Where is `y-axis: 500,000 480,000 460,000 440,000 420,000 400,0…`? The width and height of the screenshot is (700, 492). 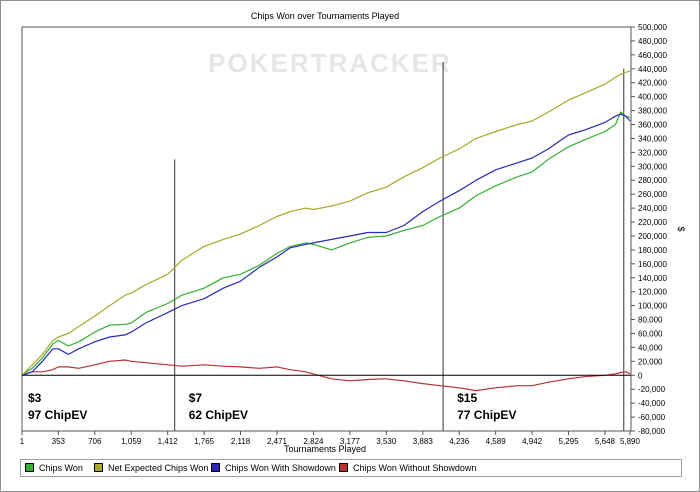
y-axis: 500,000 480,000 460,000 440,000 420,000 400,0… is located at coordinates (649, 229).